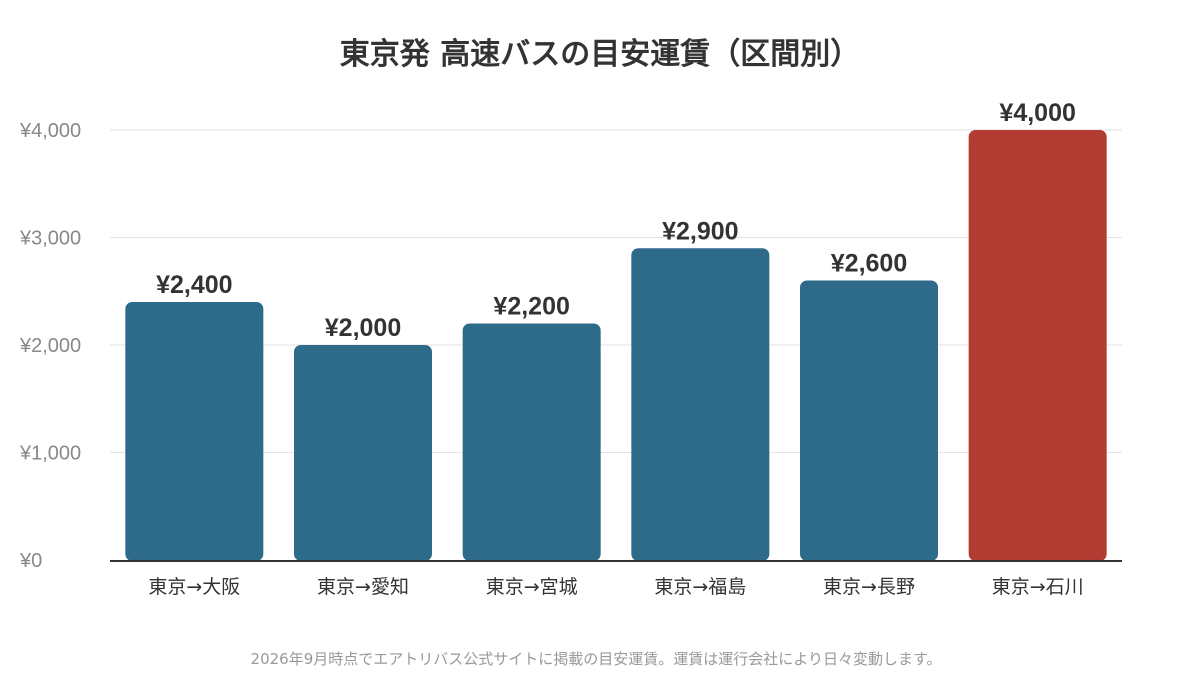  Describe the element at coordinates (50, 454) in the screenshot. I see `y-tick-label: ¥1,000` at that location.